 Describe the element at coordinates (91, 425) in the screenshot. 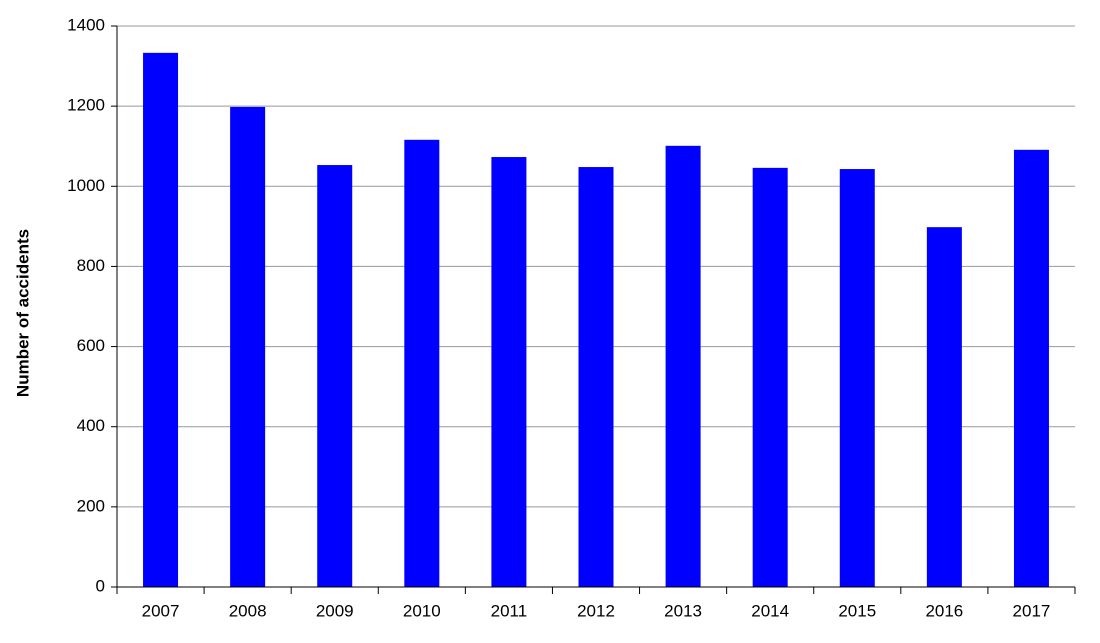

I see `y-tick-label: 400` at that location.